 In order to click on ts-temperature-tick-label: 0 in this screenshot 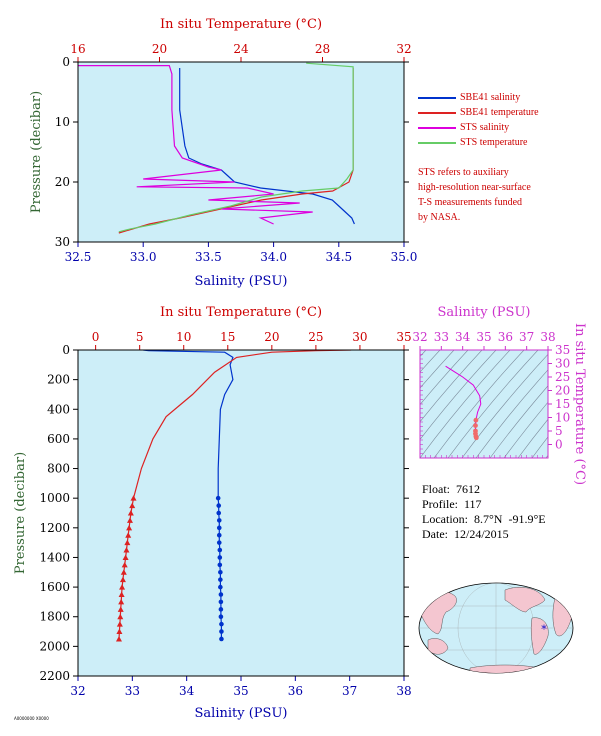, I will do `click(559, 445)`.